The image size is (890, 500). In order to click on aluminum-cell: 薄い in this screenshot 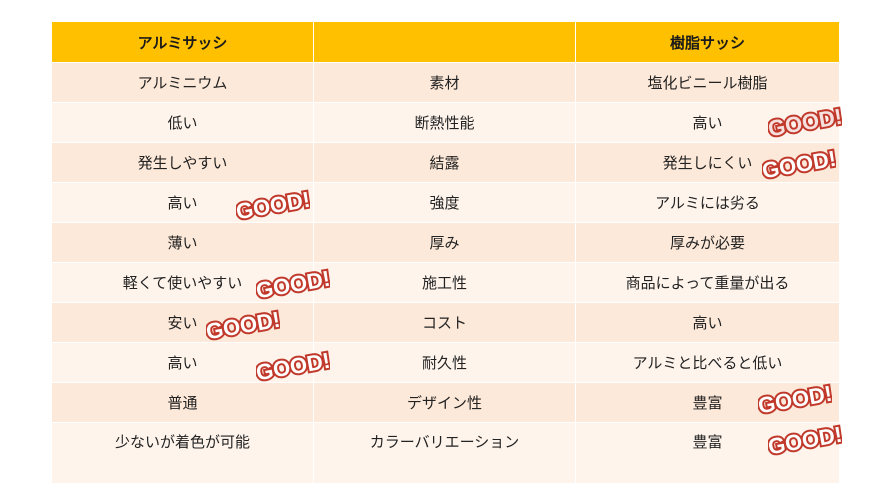, I will do `click(183, 242)`.